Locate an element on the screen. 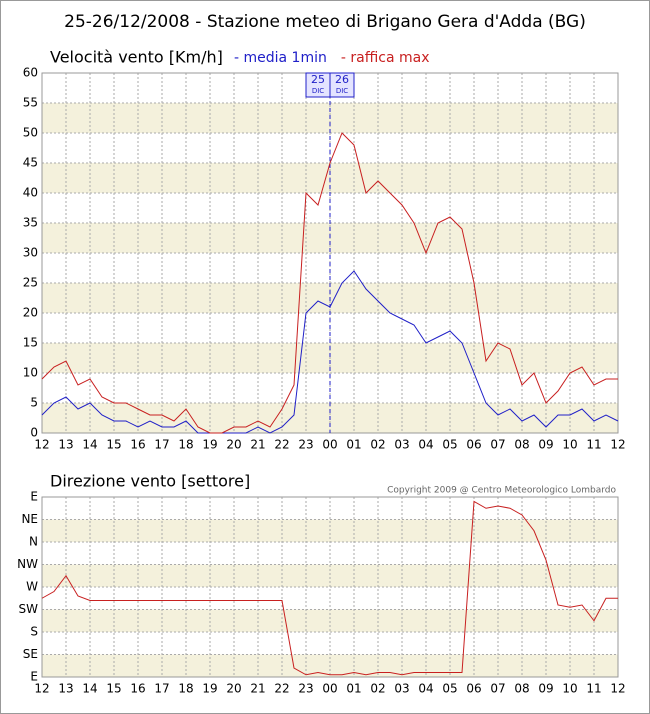 This screenshot has height=714, width=650. chart-title: Direzione vento [settore] is located at coordinates (150, 481).